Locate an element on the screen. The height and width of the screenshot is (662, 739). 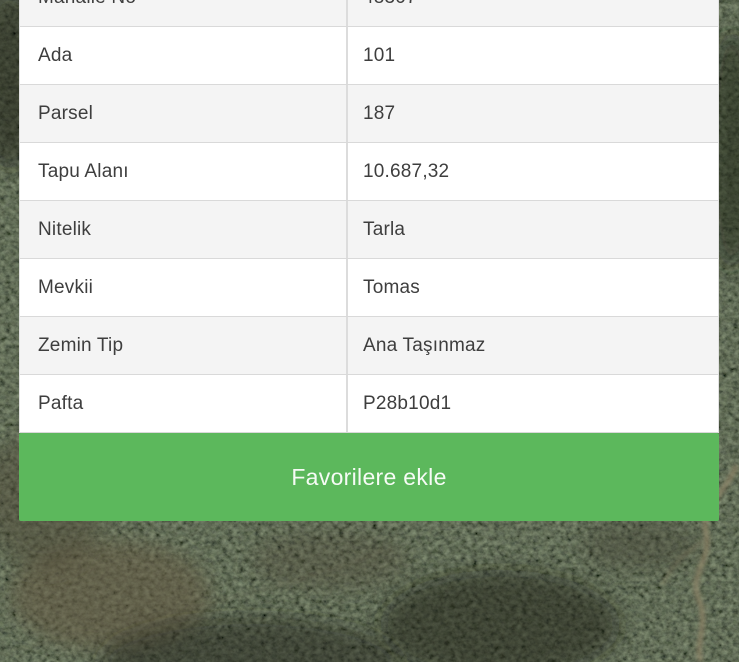
table-row-mahalle-no: Mahalle No 48307 is located at coordinates (369, 13).